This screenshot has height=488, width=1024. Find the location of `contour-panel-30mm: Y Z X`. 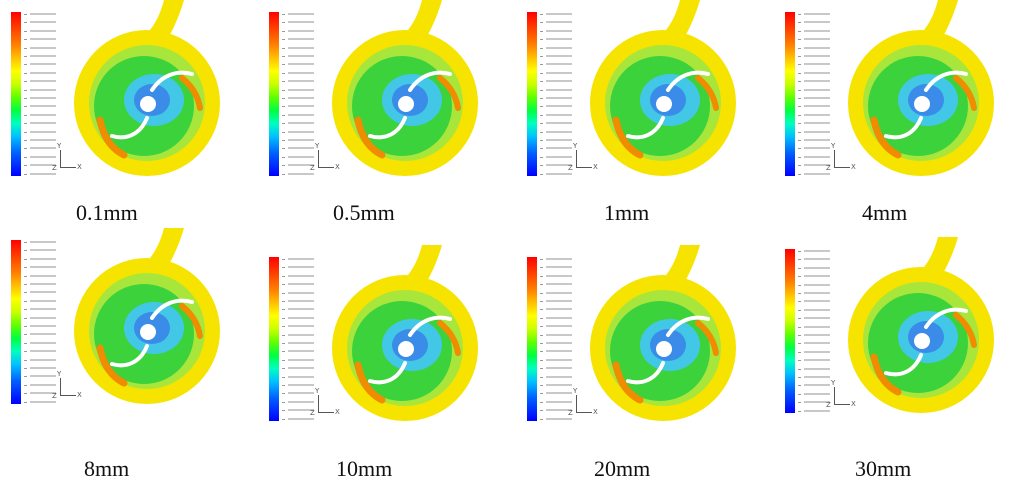

contour-panel-30mm: Y Z X is located at coordinates (899, 354).